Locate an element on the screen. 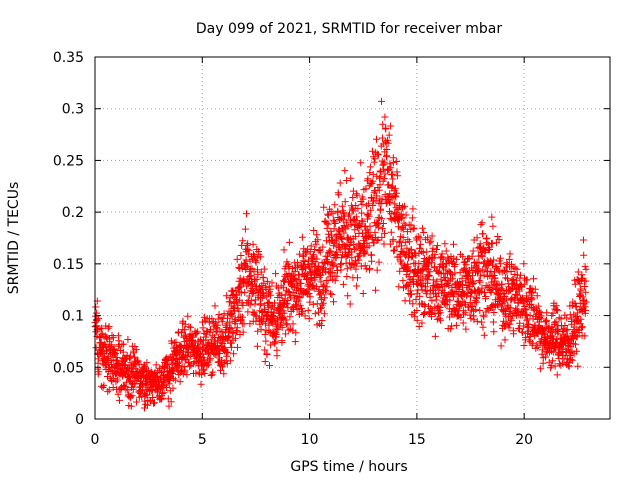 The image size is (640, 480). y-tick-label: 0.05 is located at coordinates (68, 368).